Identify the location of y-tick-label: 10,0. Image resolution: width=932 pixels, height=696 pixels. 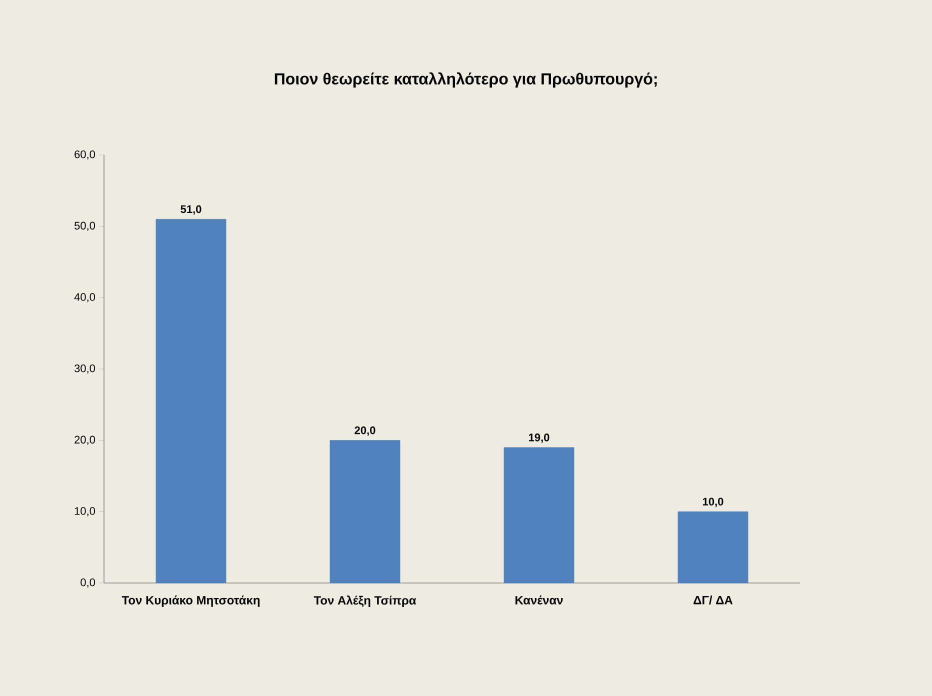
(85, 511).